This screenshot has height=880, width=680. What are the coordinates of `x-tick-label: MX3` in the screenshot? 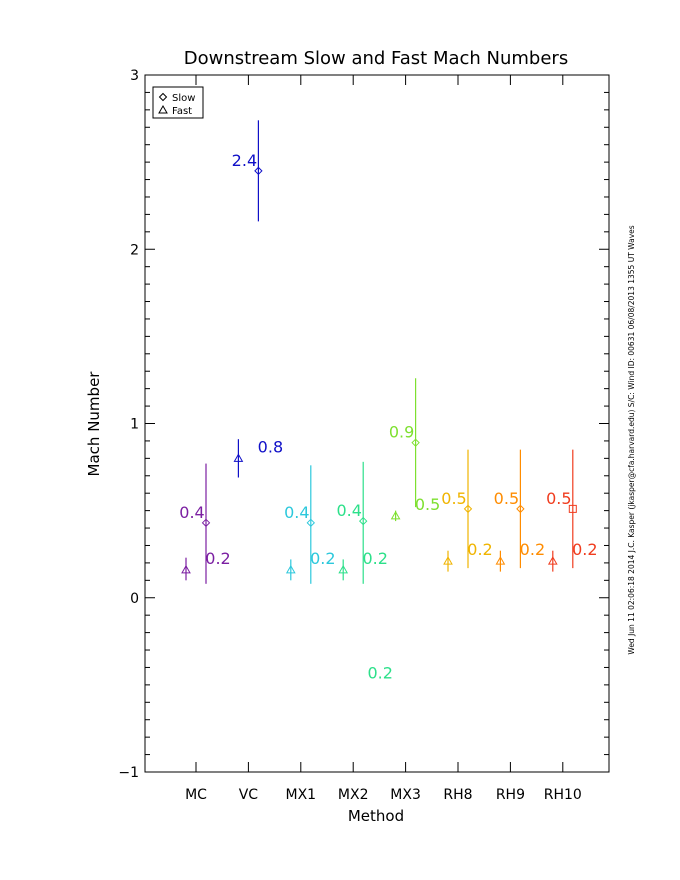 It's located at (405, 795).